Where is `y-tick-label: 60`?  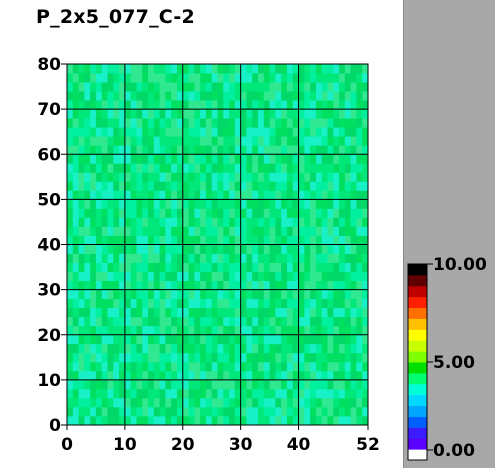
y-tick-label: 60 is located at coordinates (49, 155).